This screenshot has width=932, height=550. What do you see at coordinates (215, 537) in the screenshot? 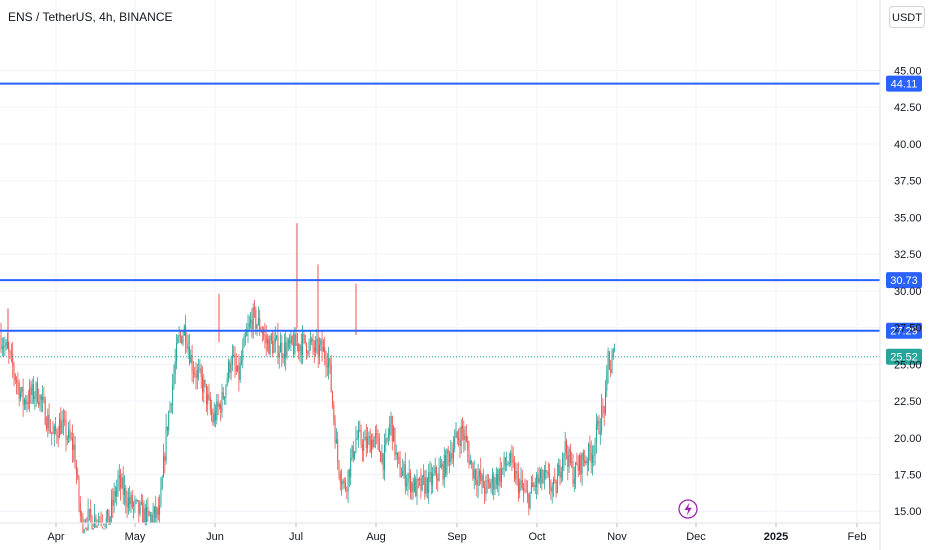
I see `time-tick-label: Jun` at bounding box center [215, 537].